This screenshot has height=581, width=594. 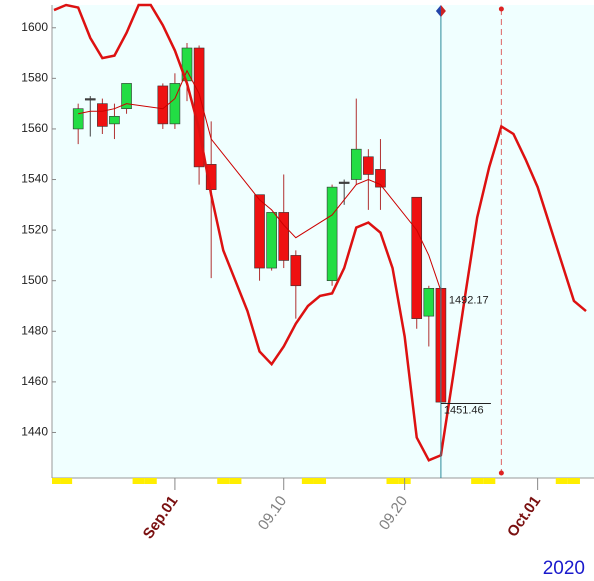 What do you see at coordinates (34, 179) in the screenshot?
I see `y-tick-label: 1540` at bounding box center [34, 179].